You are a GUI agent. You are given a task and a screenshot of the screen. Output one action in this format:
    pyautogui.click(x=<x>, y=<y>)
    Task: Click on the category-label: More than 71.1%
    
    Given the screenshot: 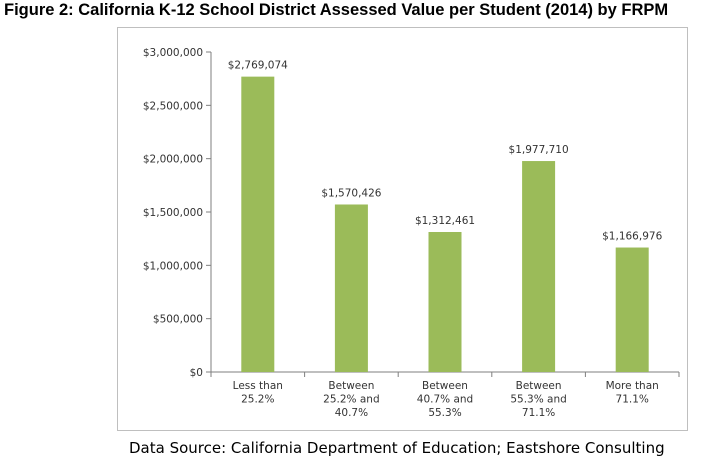 What is the action you would take?
    pyautogui.click(x=632, y=393)
    